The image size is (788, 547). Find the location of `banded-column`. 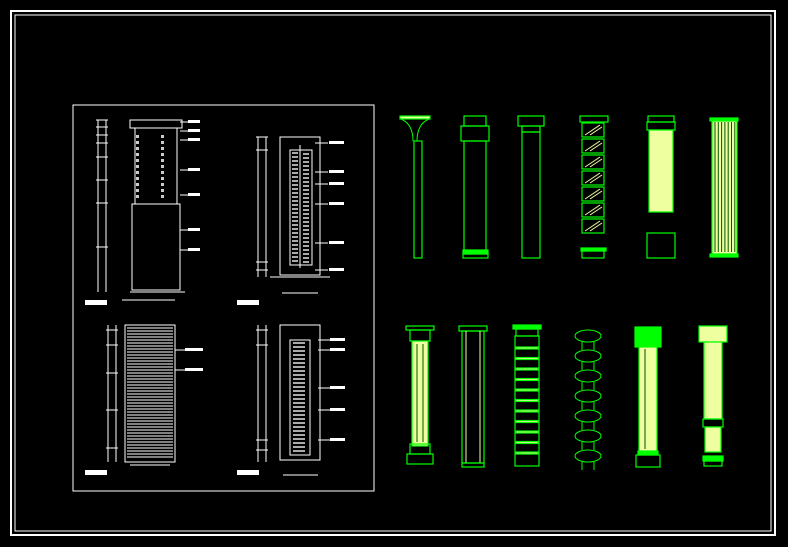

banded-column is located at coordinates (150, 393).